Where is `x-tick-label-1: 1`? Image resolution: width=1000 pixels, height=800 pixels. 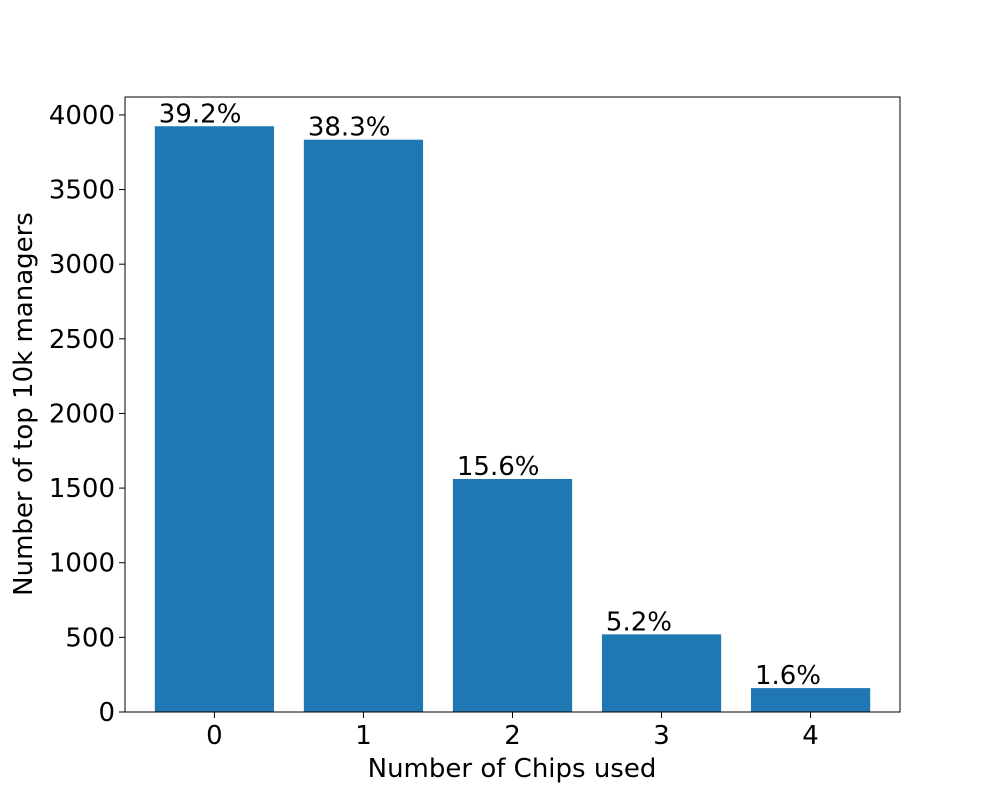 x-tick-label-1: 1 is located at coordinates (363, 736).